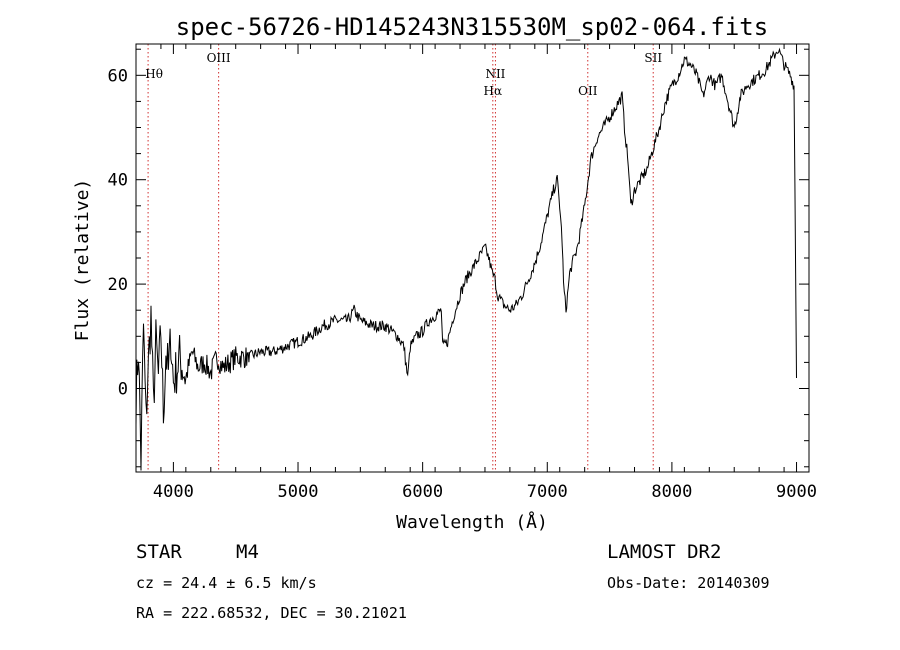 This screenshot has height=650, width=900. Describe the element at coordinates (118, 285) in the screenshot. I see `y-tick-label: 20` at that location.